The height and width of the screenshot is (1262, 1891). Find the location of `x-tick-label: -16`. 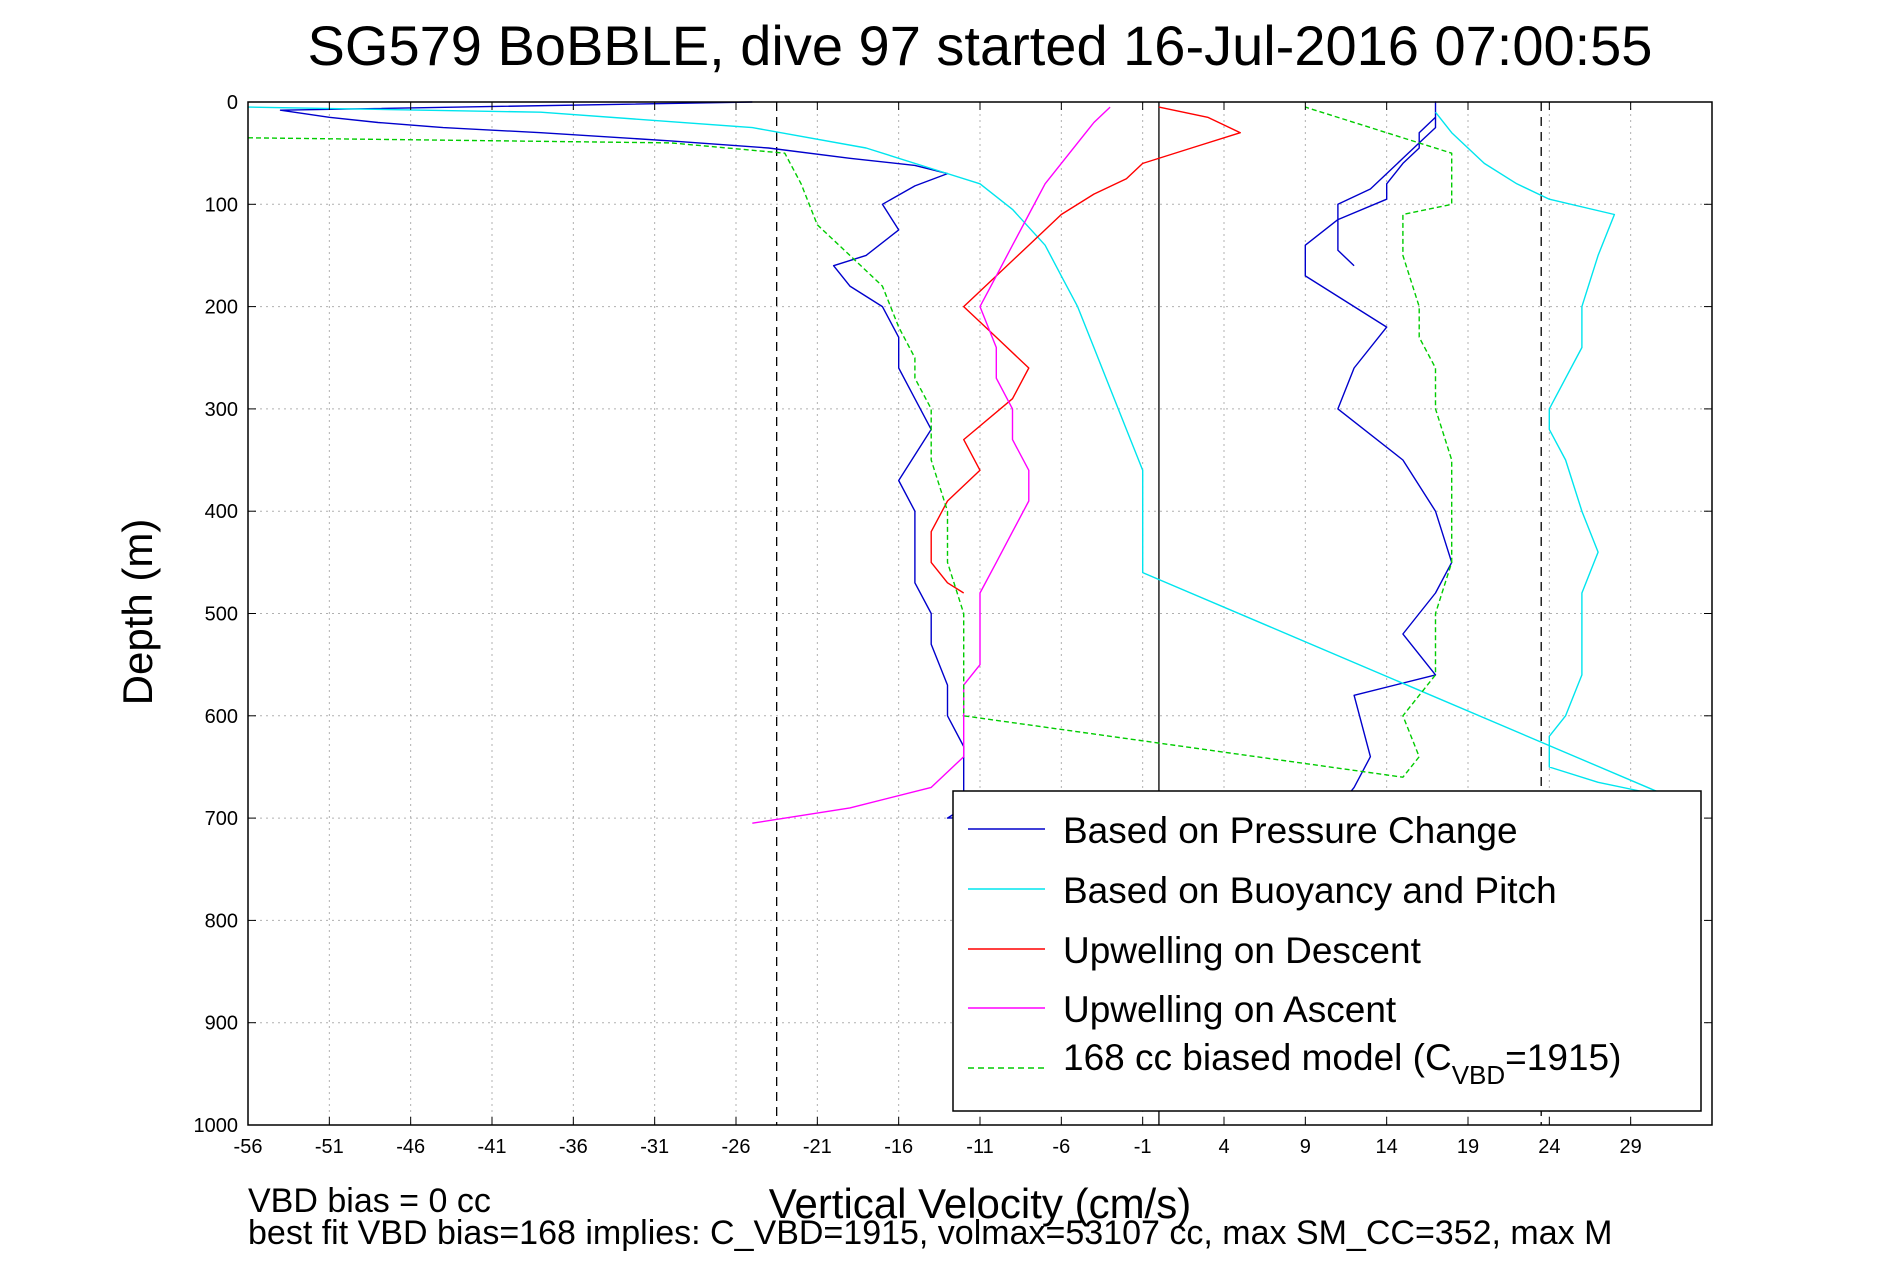

x-tick-label: -16 is located at coordinates (898, 1147).